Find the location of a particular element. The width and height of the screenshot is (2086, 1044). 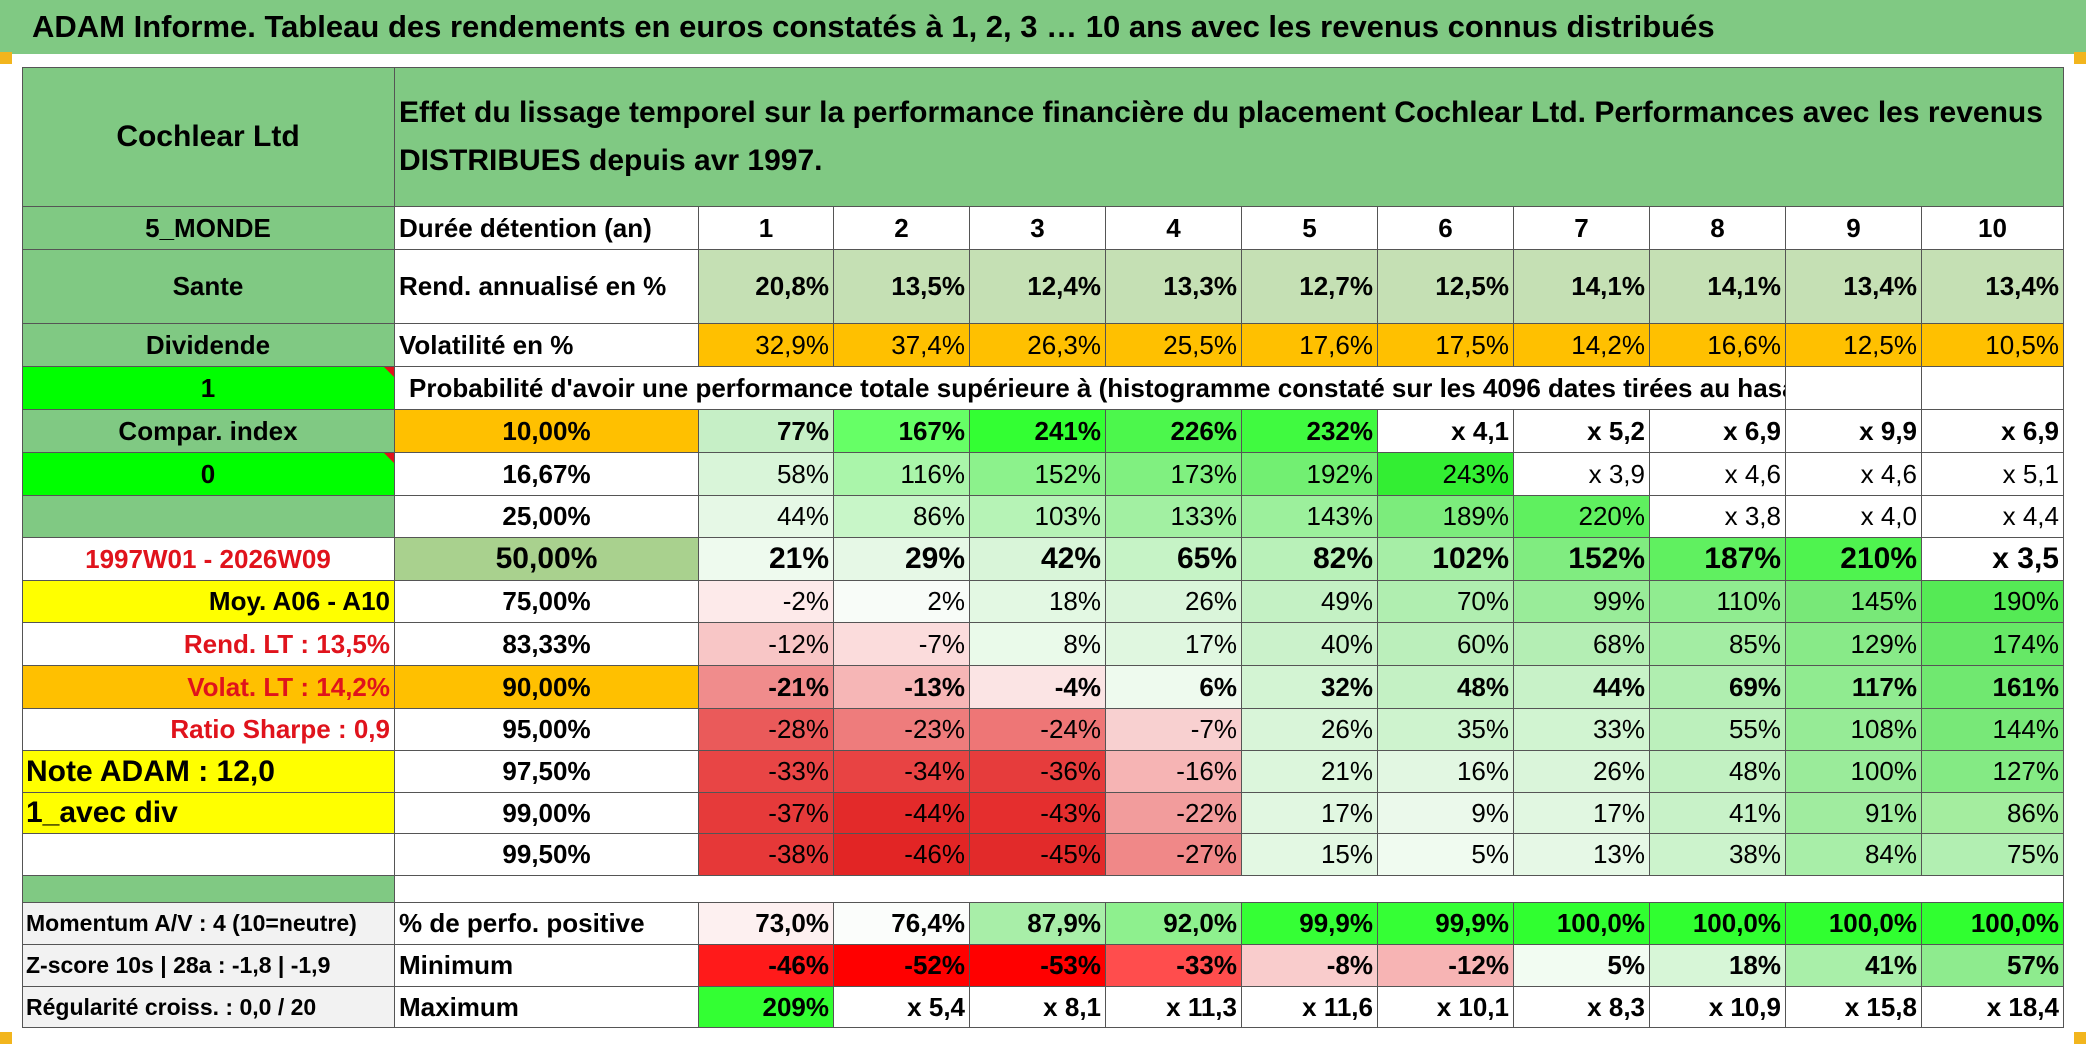

quantile-value: 77% is located at coordinates (766, 431).